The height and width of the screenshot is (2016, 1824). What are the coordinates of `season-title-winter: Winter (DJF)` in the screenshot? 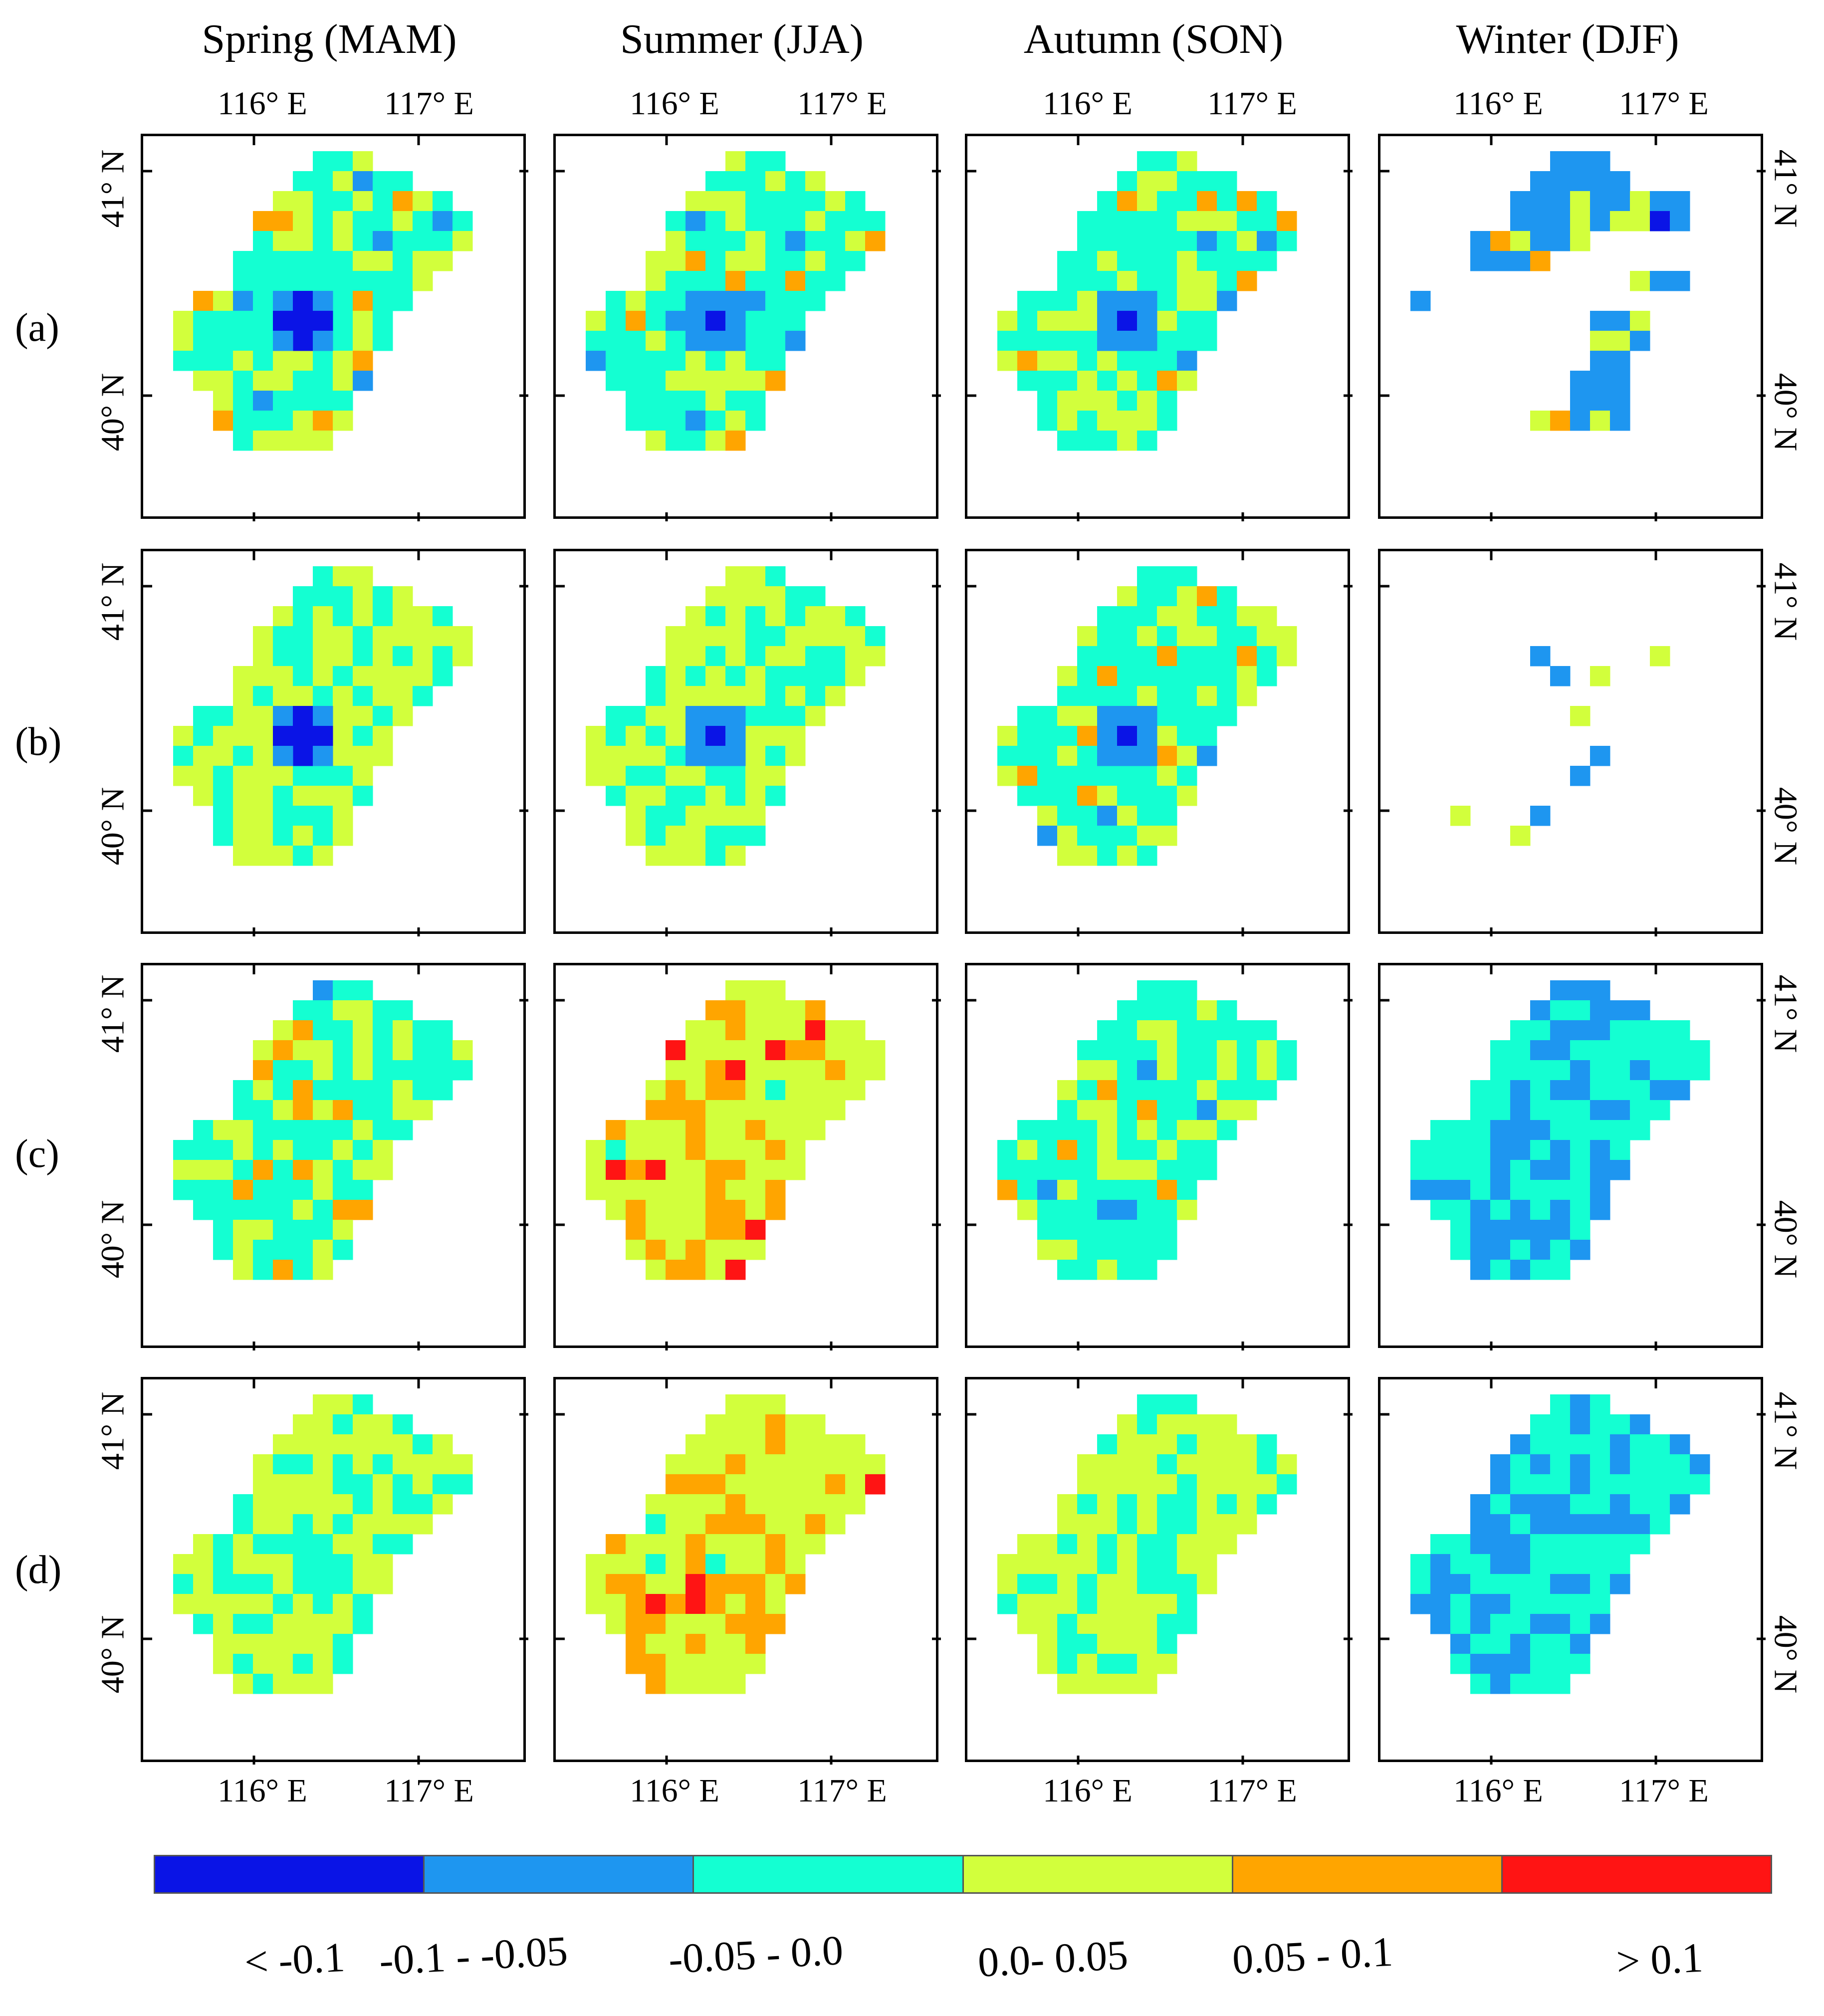 It's located at (1567, 39).